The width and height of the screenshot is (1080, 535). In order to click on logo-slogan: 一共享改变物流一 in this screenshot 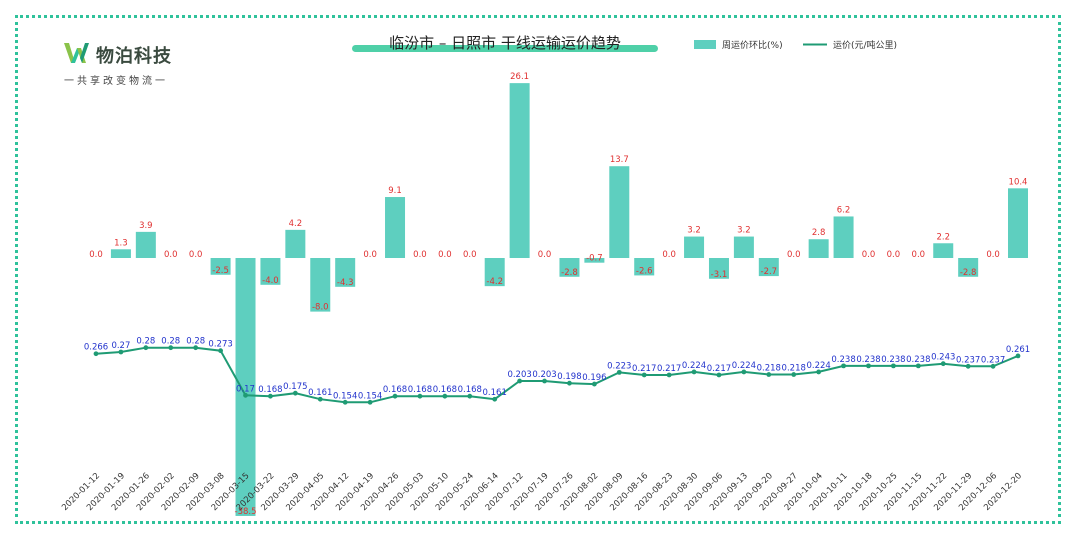, I will do `click(116, 81)`.